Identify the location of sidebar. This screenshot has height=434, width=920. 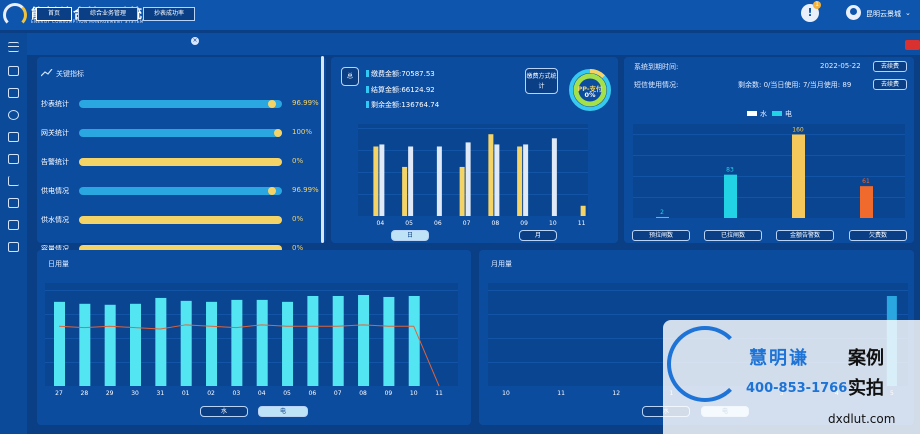
(13, 233).